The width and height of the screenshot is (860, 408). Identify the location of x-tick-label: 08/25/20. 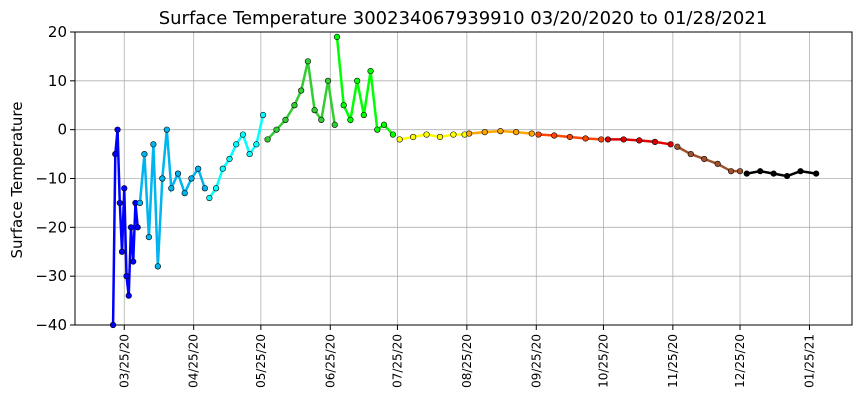
(467, 361).